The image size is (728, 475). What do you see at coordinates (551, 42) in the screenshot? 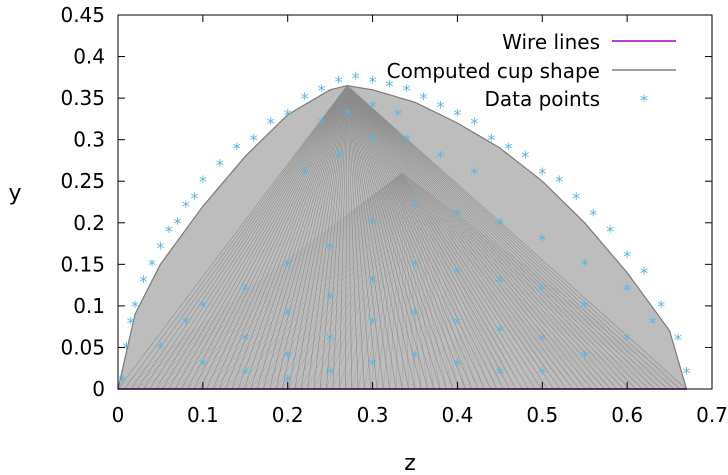
I see `legend-label-wire-lines: Wire lines` at bounding box center [551, 42].